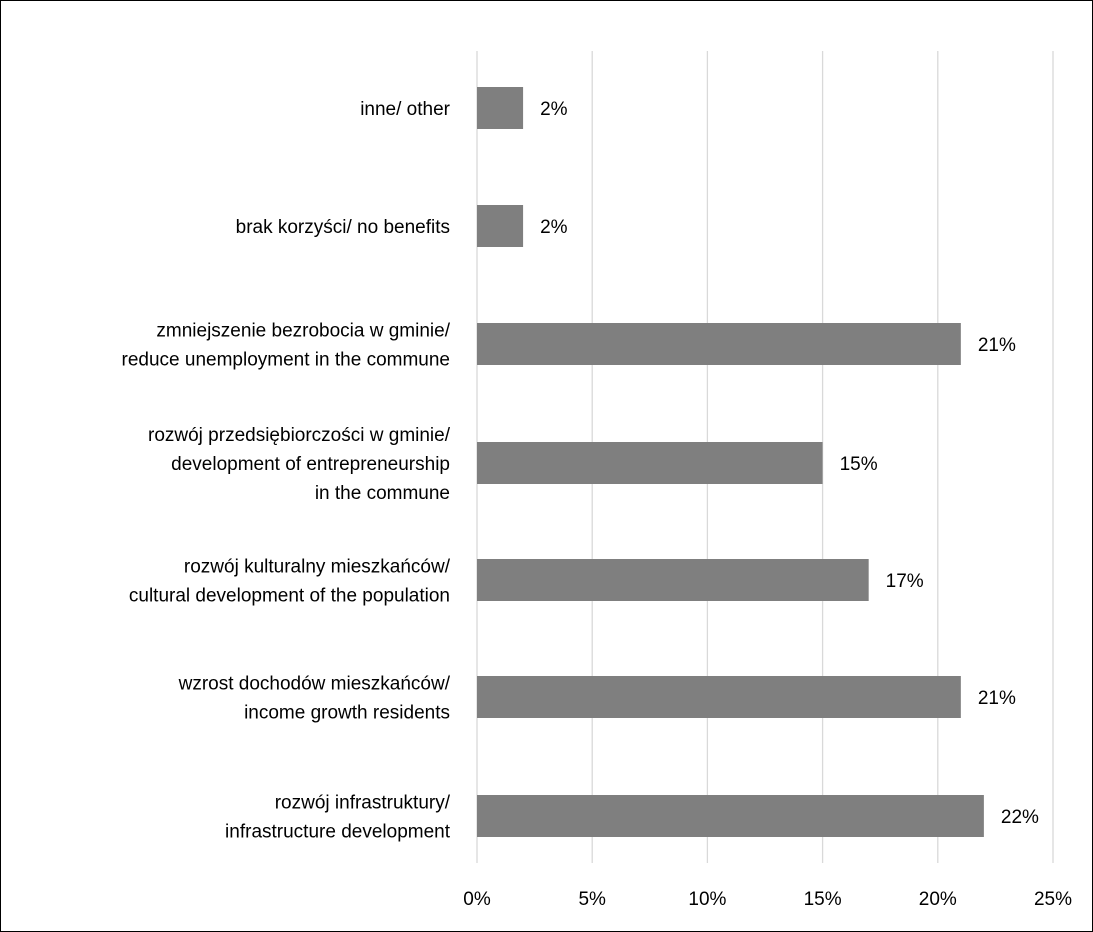 The width and height of the screenshot is (1093, 932). What do you see at coordinates (303, 331) in the screenshot?
I see `category-label-line: zmniejszenie bezrobocia w gminie/` at bounding box center [303, 331].